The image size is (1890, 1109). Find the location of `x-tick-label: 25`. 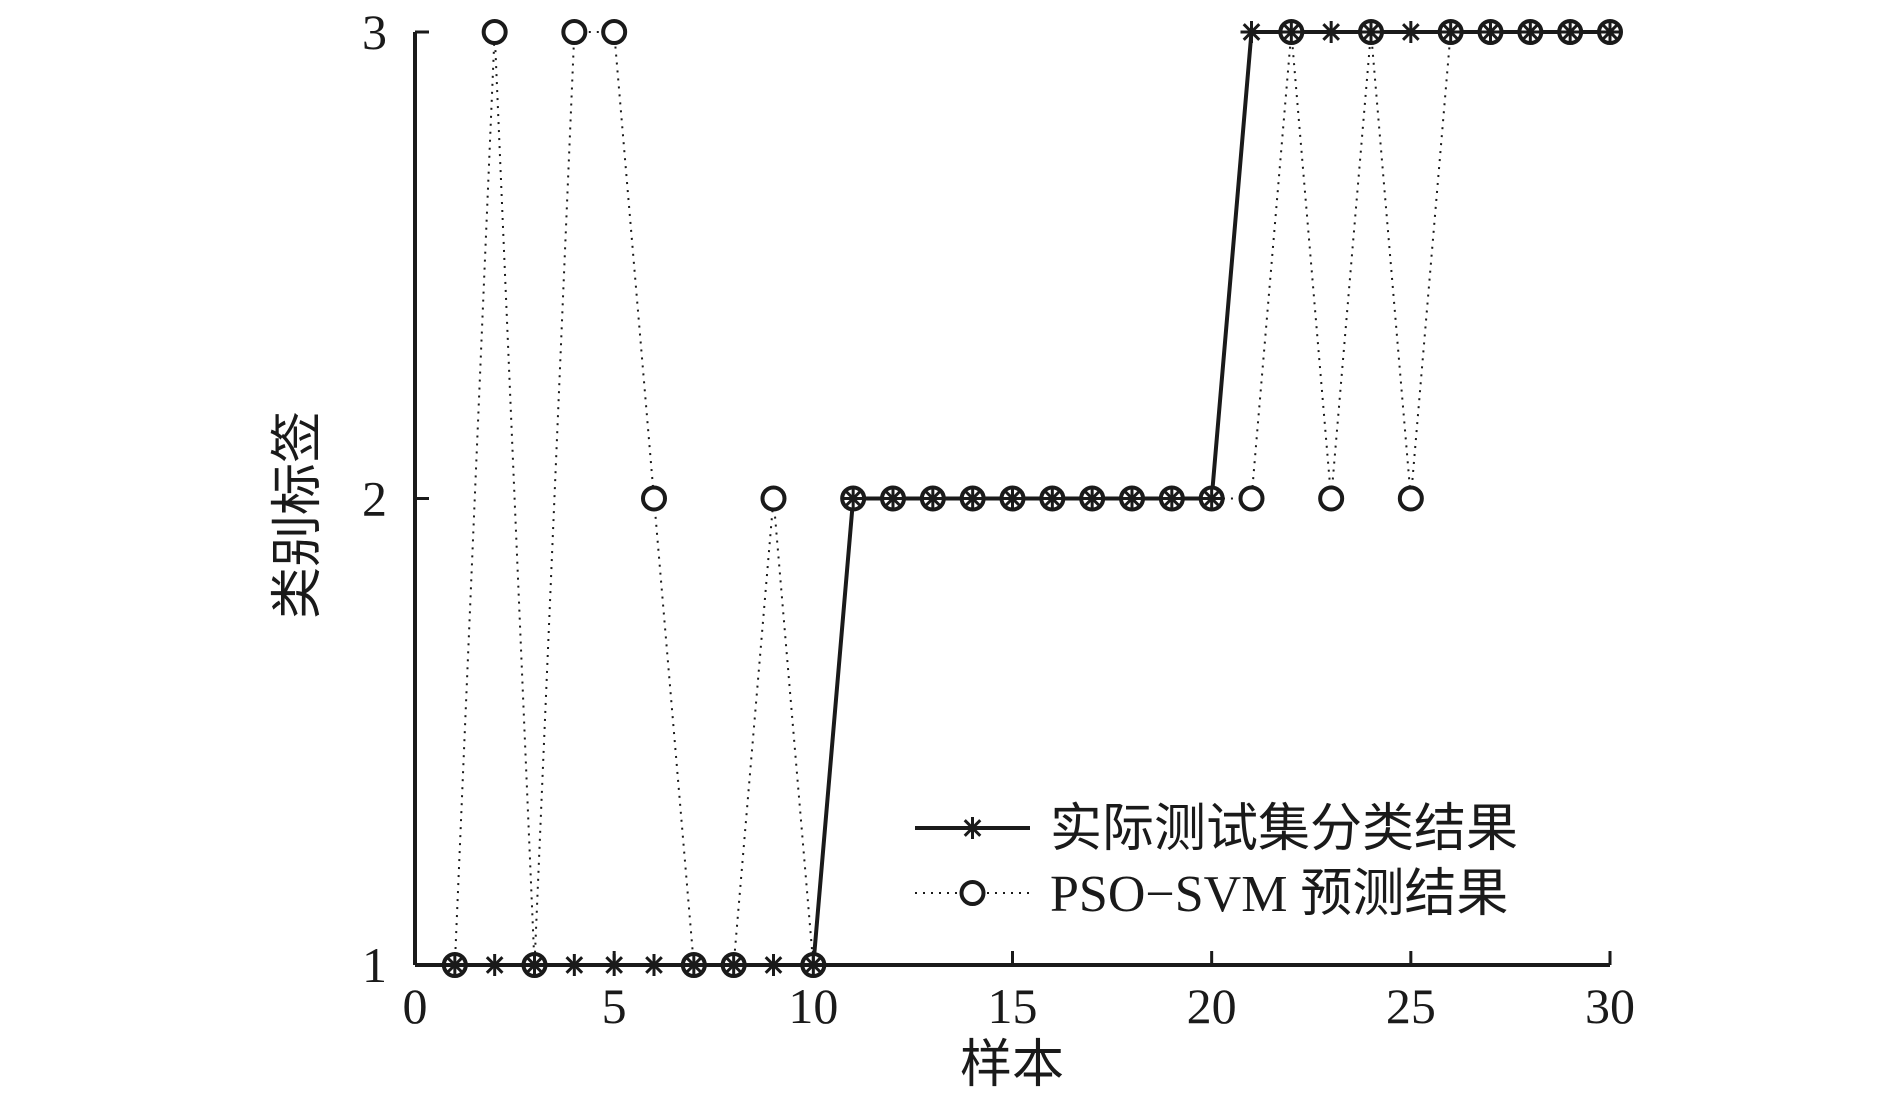

x-tick-label: 25 is located at coordinates (1411, 1006).